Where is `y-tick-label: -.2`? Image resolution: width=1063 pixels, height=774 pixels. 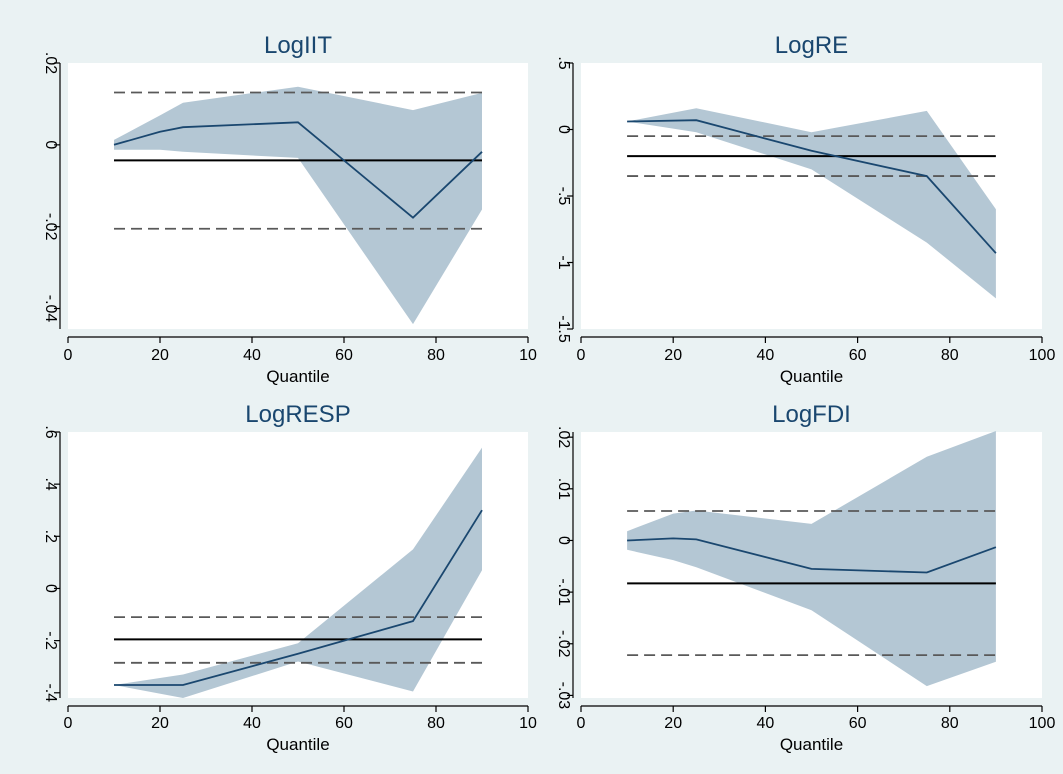 y-tick-label: -.2 is located at coordinates (50, 640).